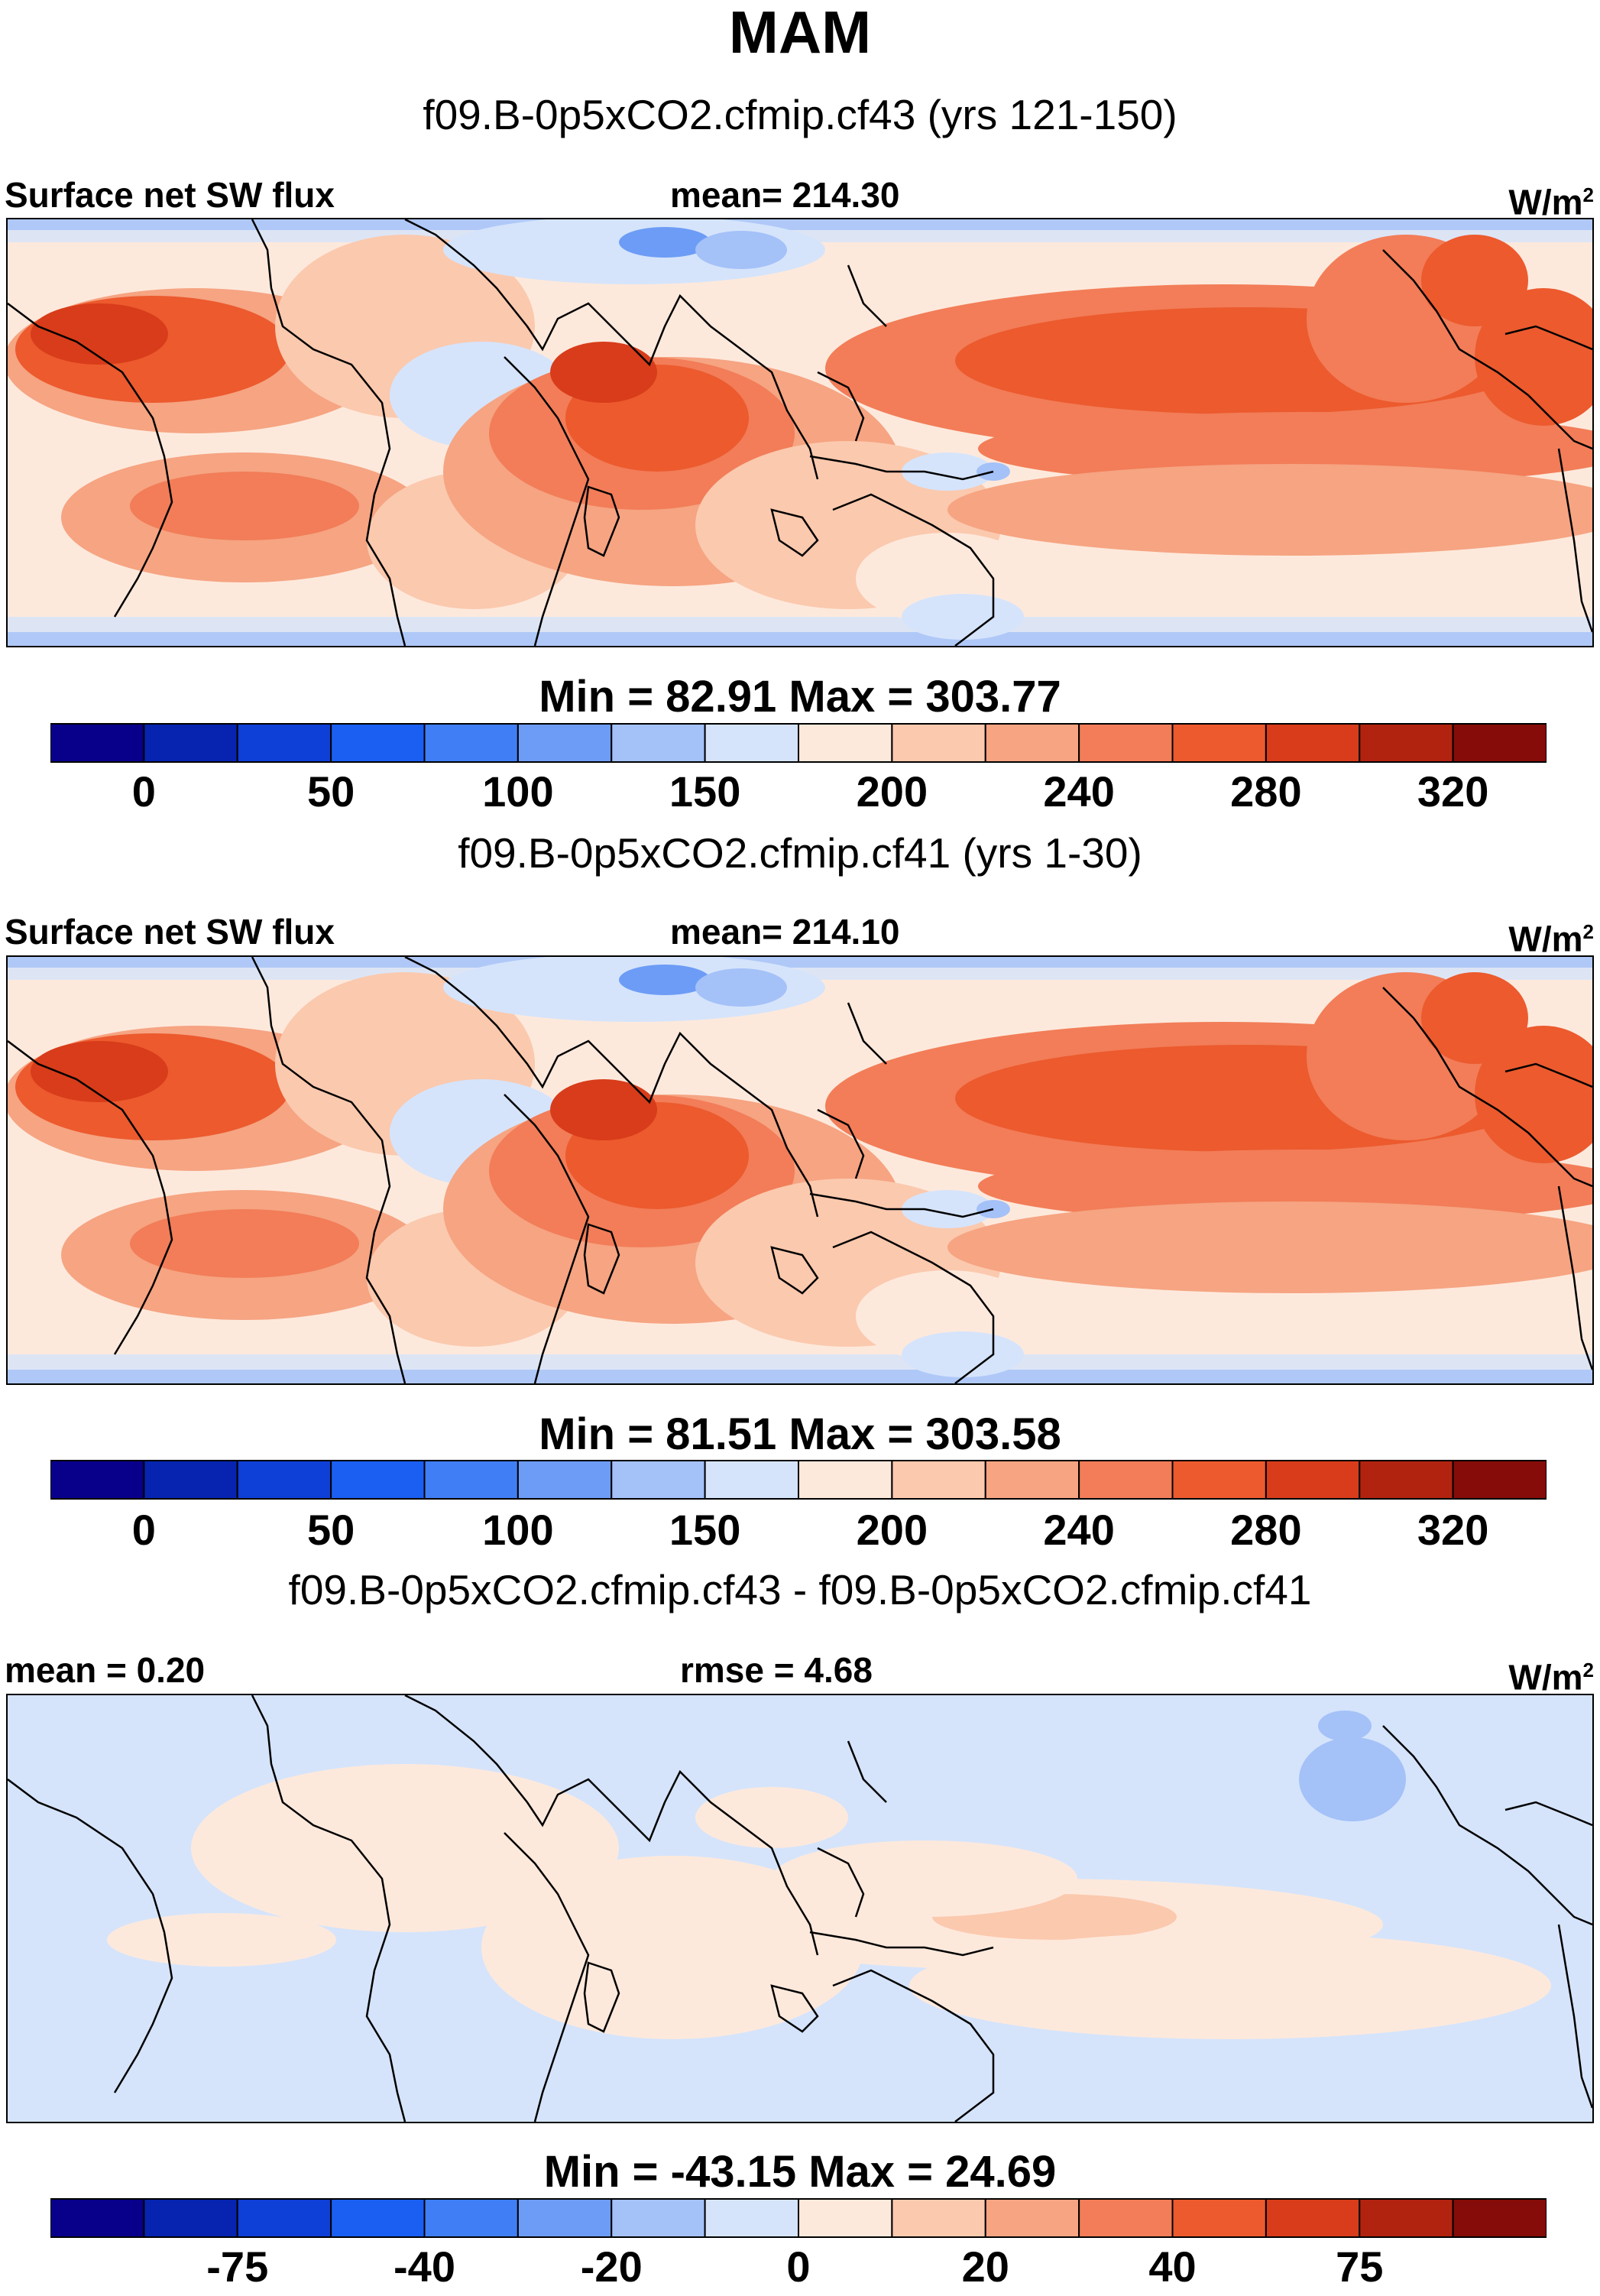 The width and height of the screenshot is (1600, 2296). What do you see at coordinates (800, 1434) in the screenshot?
I see `panel2-minmax: Min = 81.51 Max = 303.58` at bounding box center [800, 1434].